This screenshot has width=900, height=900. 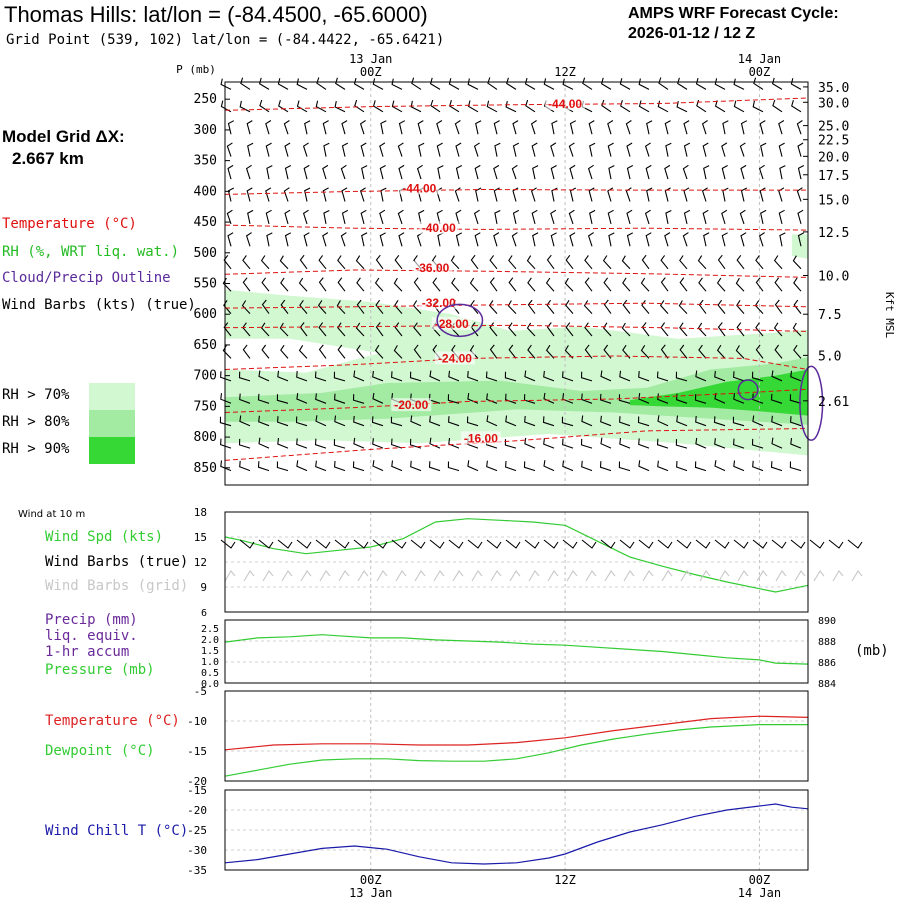 What do you see at coordinates (210, 629) in the screenshot?
I see `precip-tick-label: 2.5` at bounding box center [210, 629].